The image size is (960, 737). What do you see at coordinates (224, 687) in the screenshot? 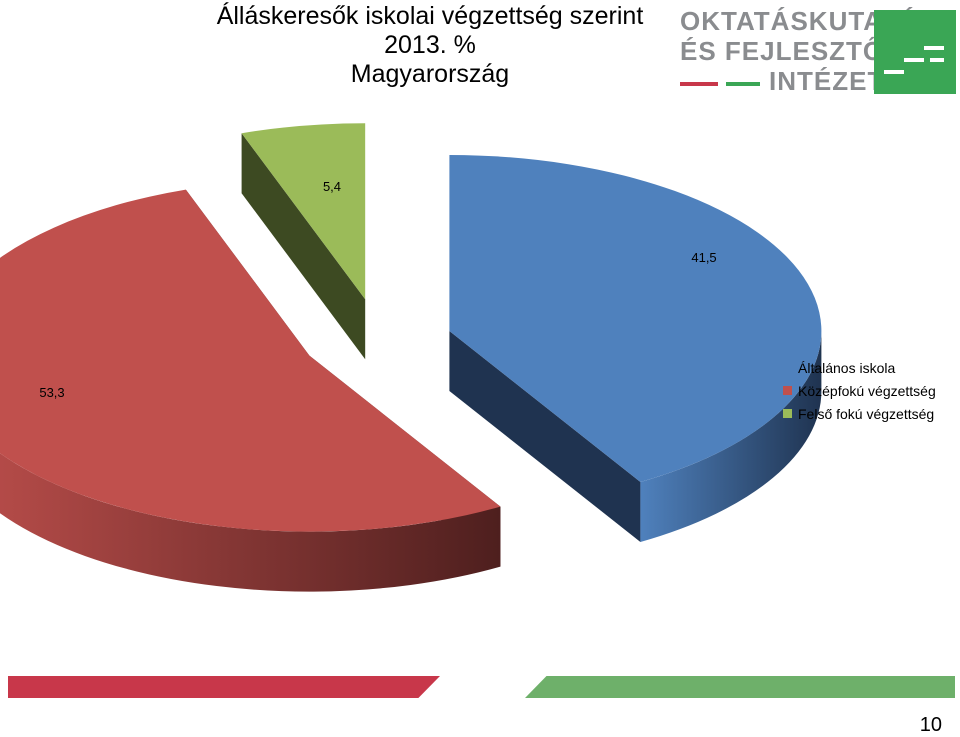
I see `footer-red-band` at bounding box center [224, 687].